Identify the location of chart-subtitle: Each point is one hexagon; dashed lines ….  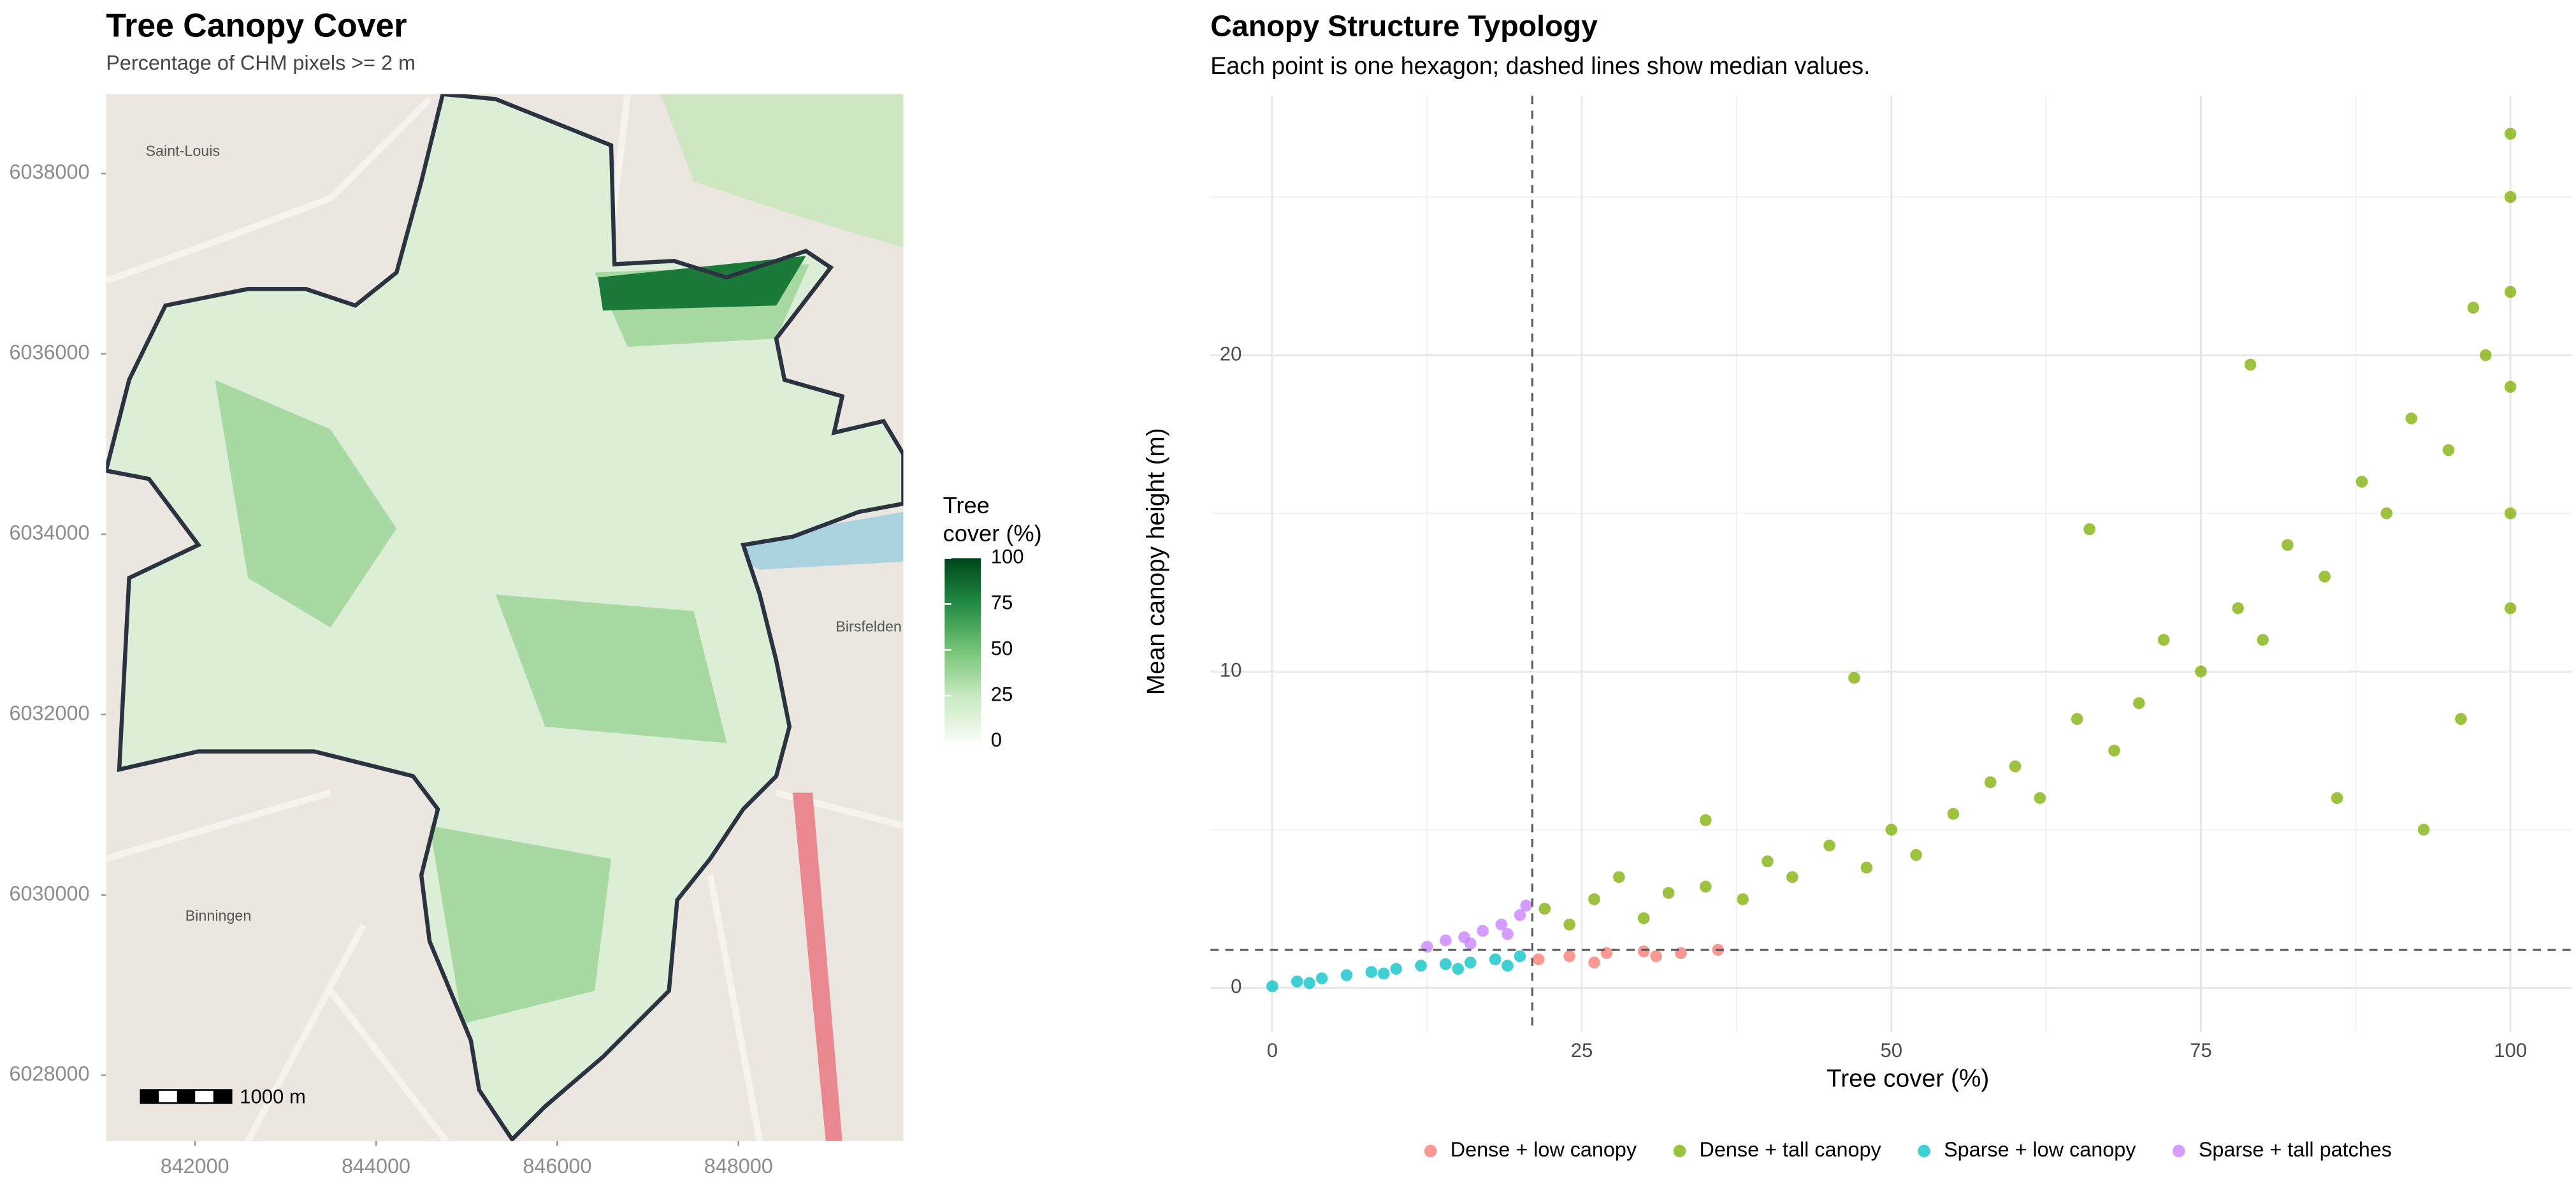
(1540, 65).